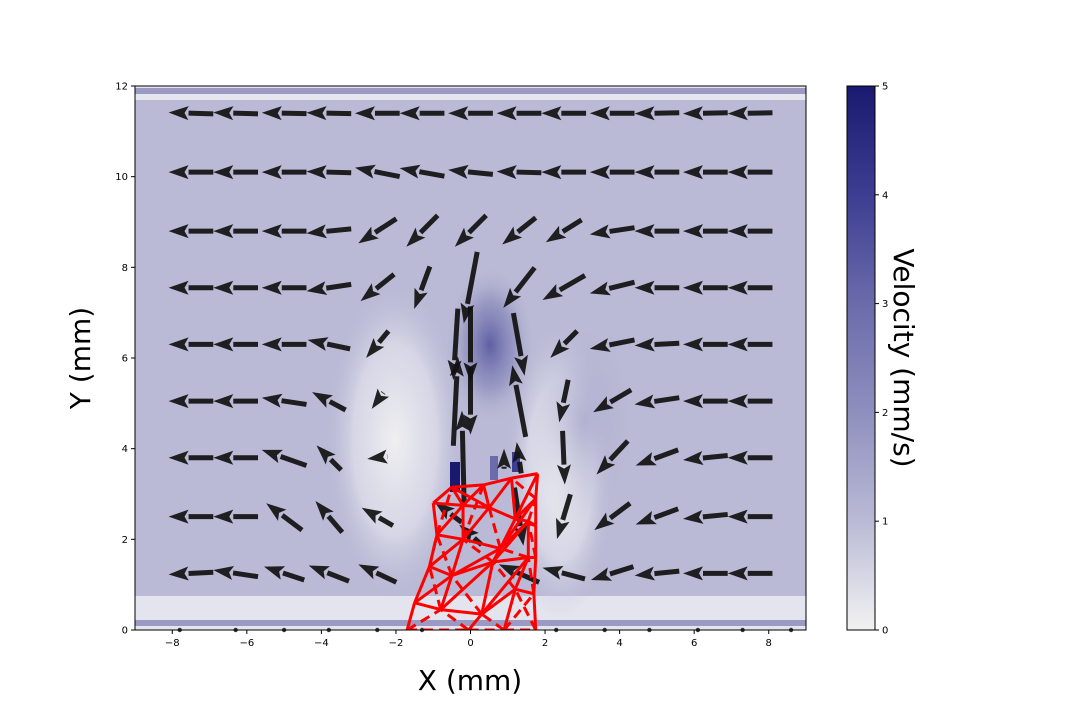  I want to click on x-tick-label: −8, so click(172, 643).